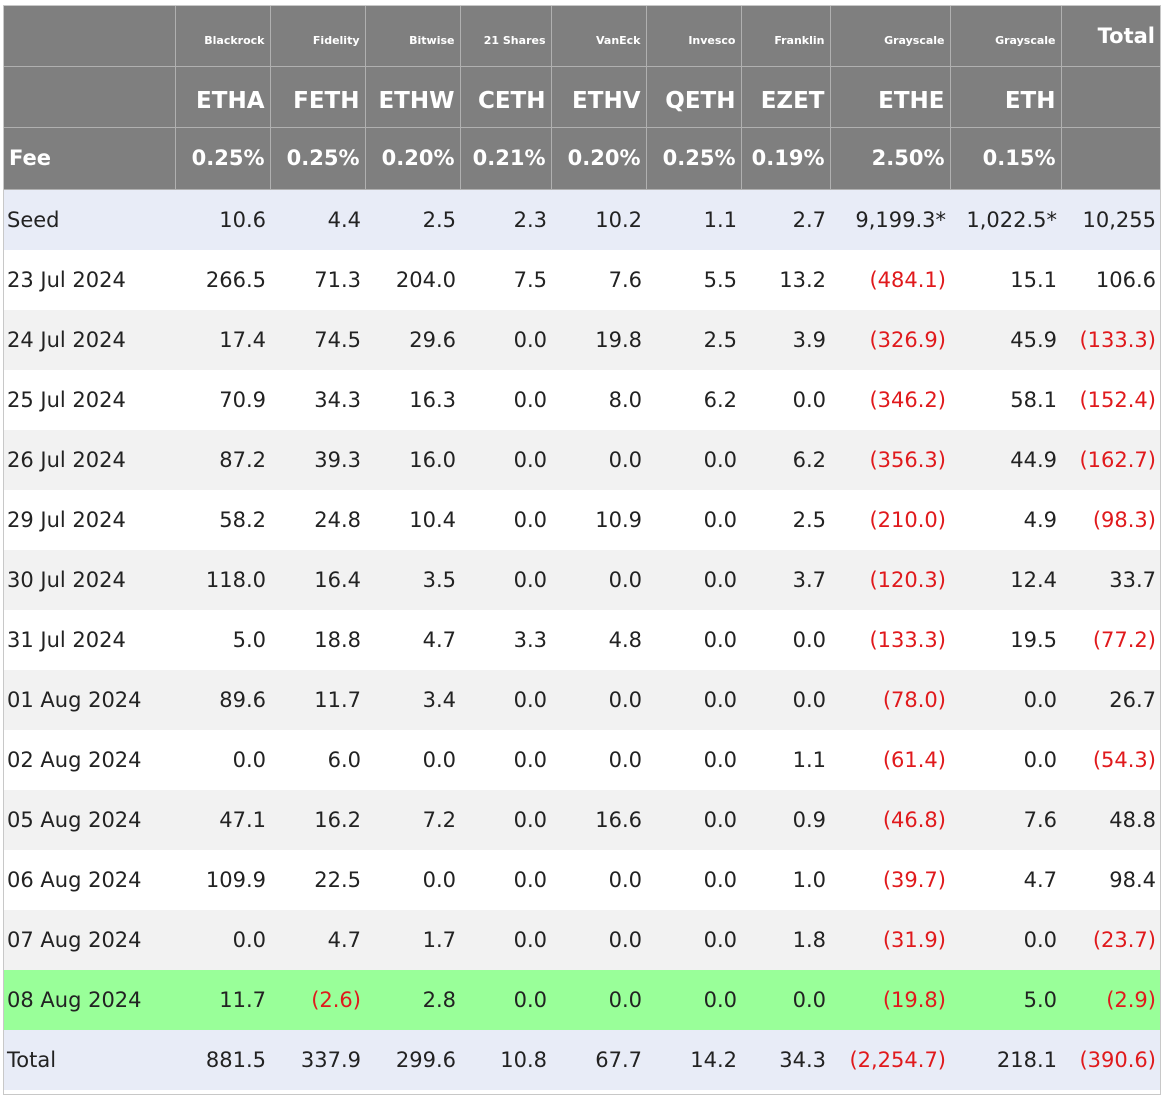  Describe the element at coordinates (222, 819) in the screenshot. I see `flow-value-cell: 47.1` at that location.